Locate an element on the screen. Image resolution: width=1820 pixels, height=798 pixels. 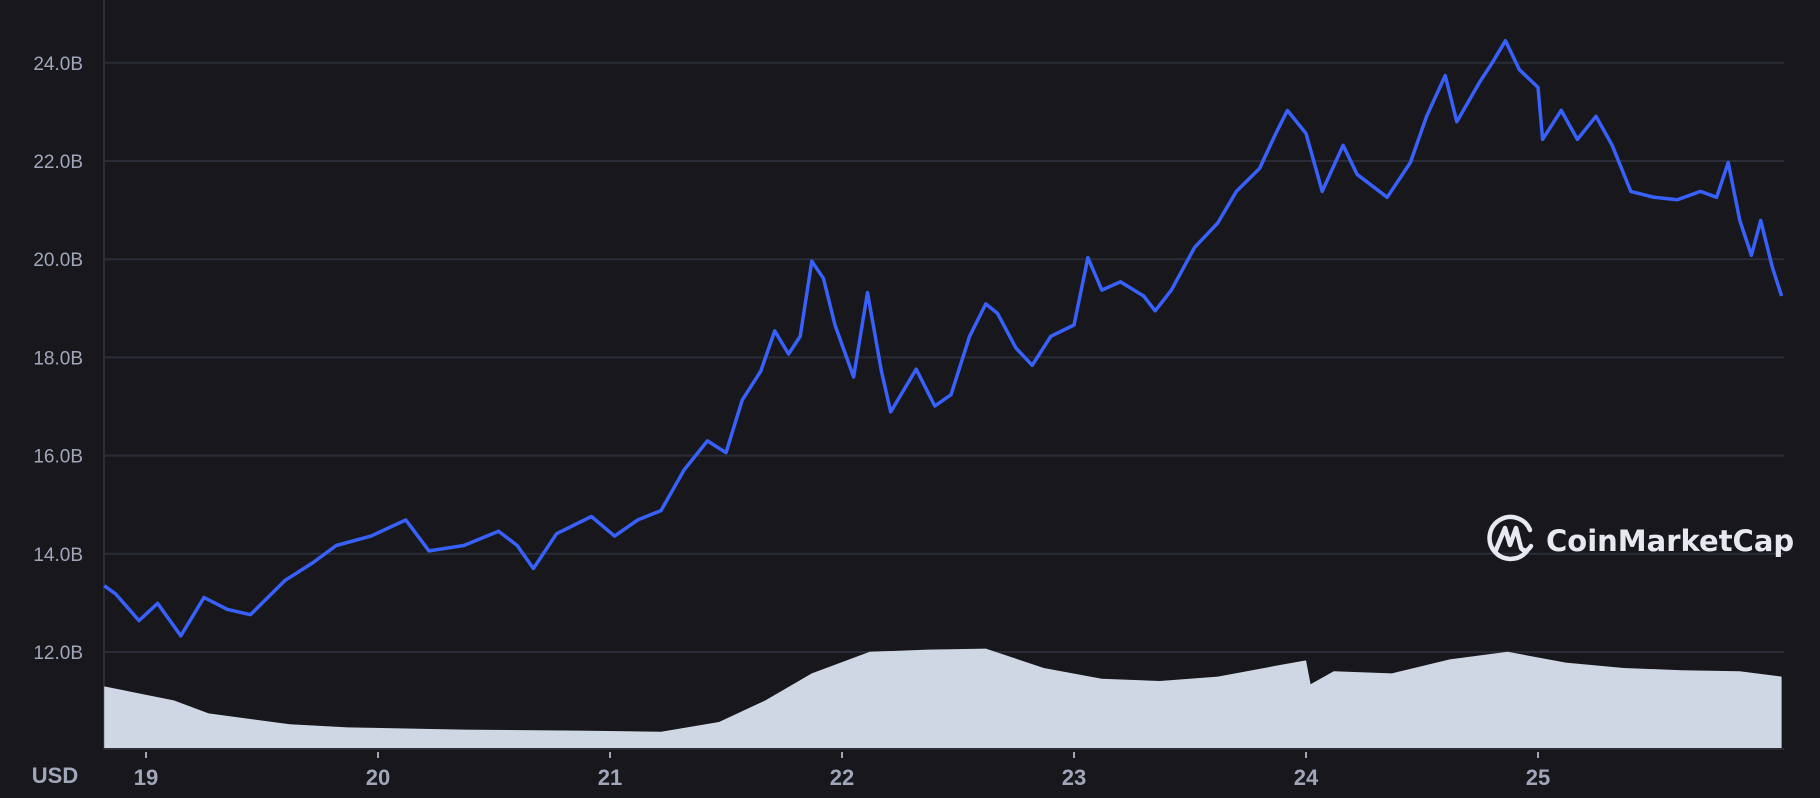
y-axis-labels: 12.0B 14.0B 16.0B 18.0B 20.0B 22.0B 24.0B is located at coordinates (58, 359).